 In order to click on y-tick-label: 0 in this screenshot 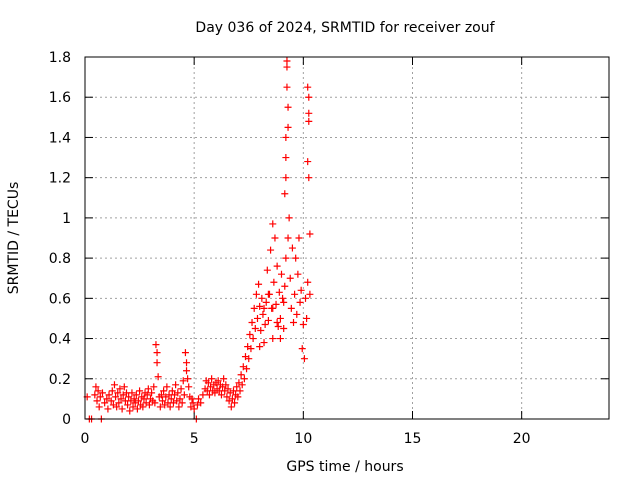, I will do `click(66, 420)`.